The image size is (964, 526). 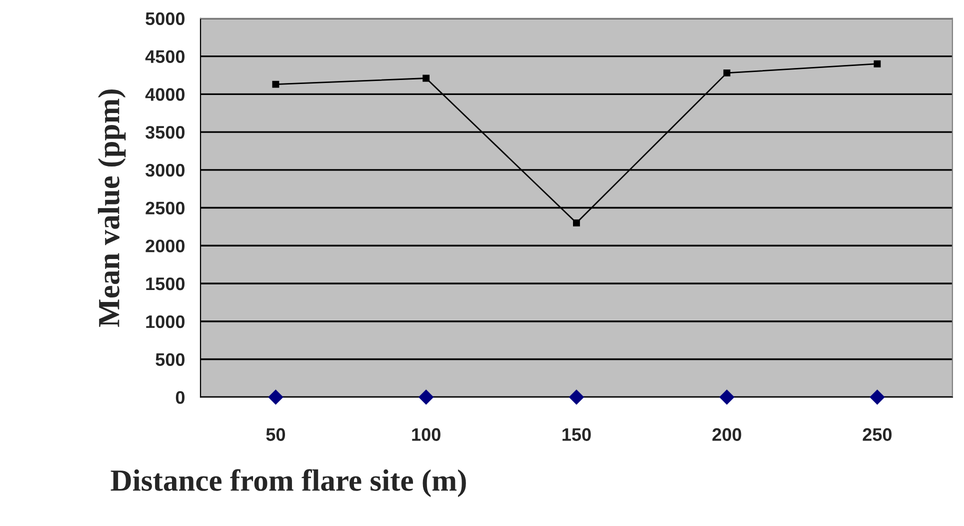 What do you see at coordinates (727, 434) in the screenshot?
I see `x-tick-label: 200` at bounding box center [727, 434].